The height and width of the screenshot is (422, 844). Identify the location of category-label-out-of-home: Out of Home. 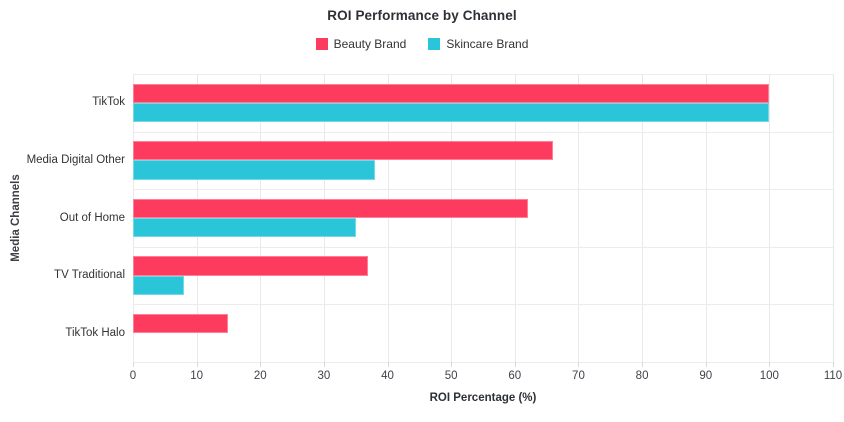
(92, 217).